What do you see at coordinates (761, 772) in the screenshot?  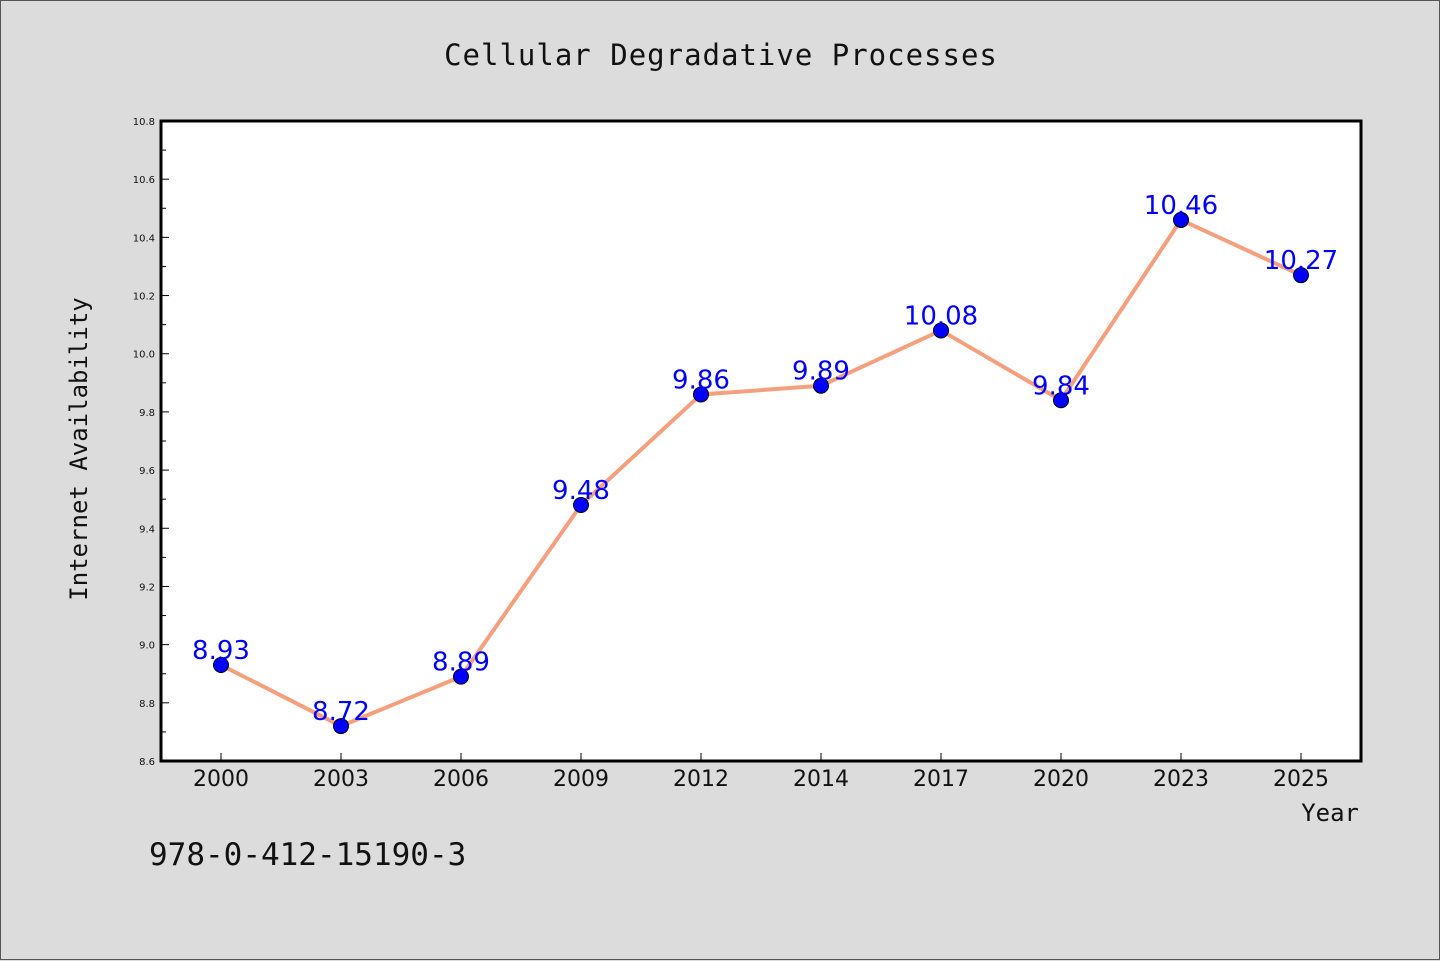 I see `x-axis-ticks: 2000 2003 2006 2009 2012 2014 2017 2020 2023 2025` at bounding box center [761, 772].